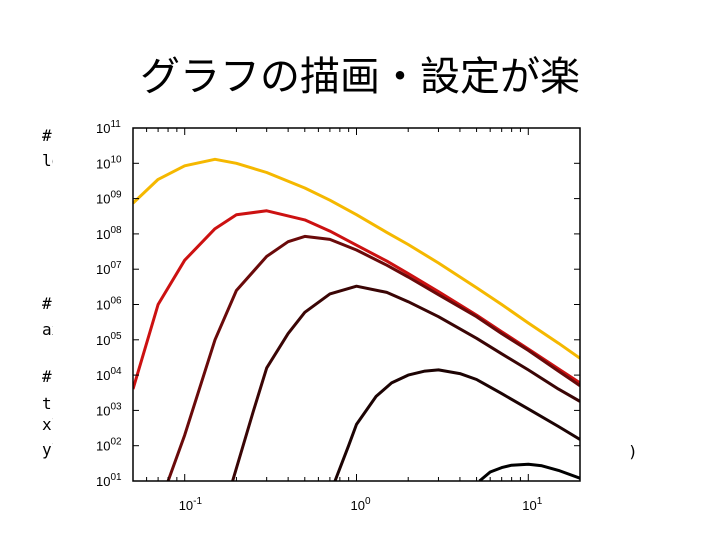 The image size is (720, 540). I want to click on label-backdrop, so click(93, 310).